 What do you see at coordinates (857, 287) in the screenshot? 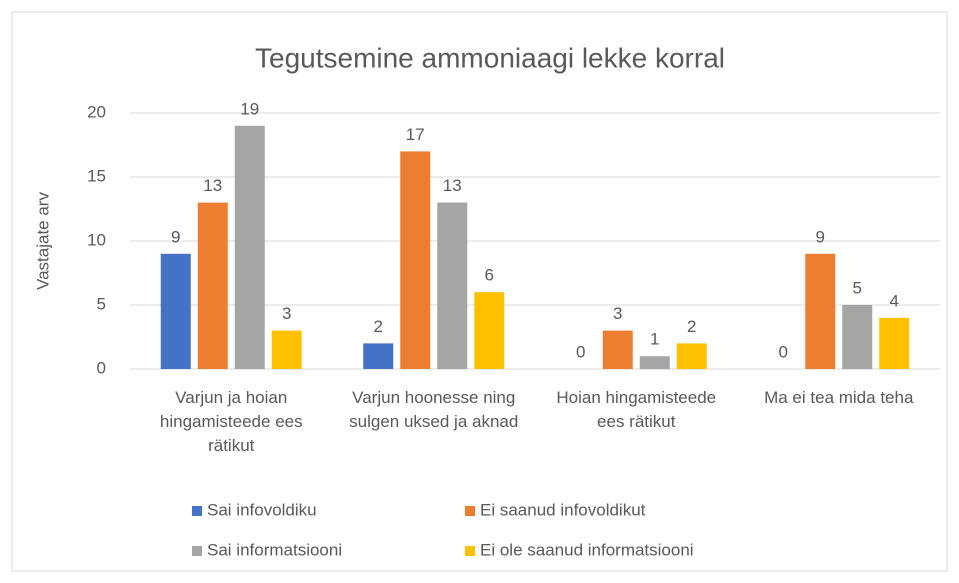
I see `data-label: 5` at bounding box center [857, 287].